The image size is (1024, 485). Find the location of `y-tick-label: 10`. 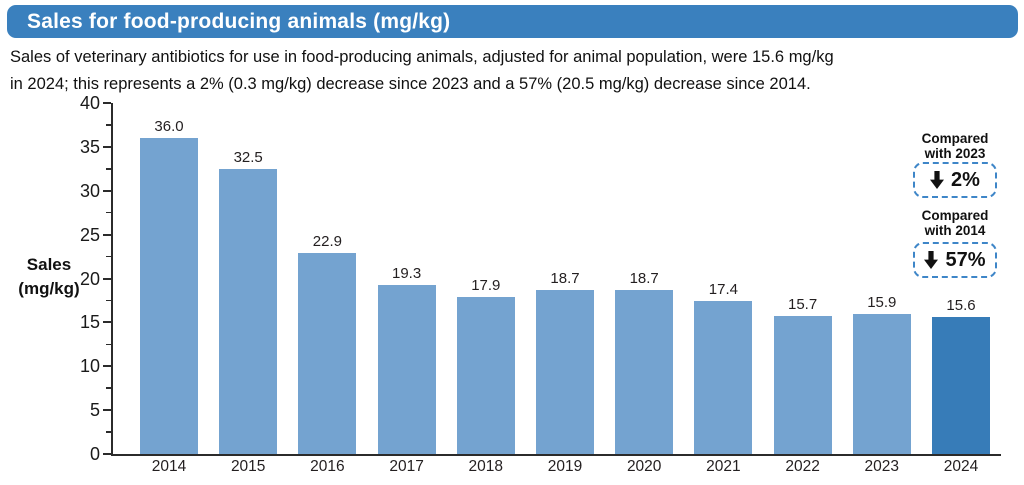

y-tick-label: 10 is located at coordinates (89, 366).